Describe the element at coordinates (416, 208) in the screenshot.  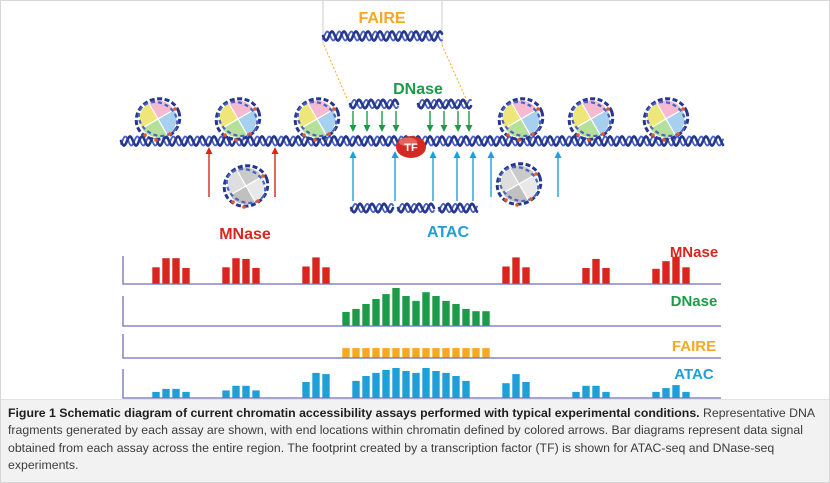
I see `dna-strand-major` at that location.